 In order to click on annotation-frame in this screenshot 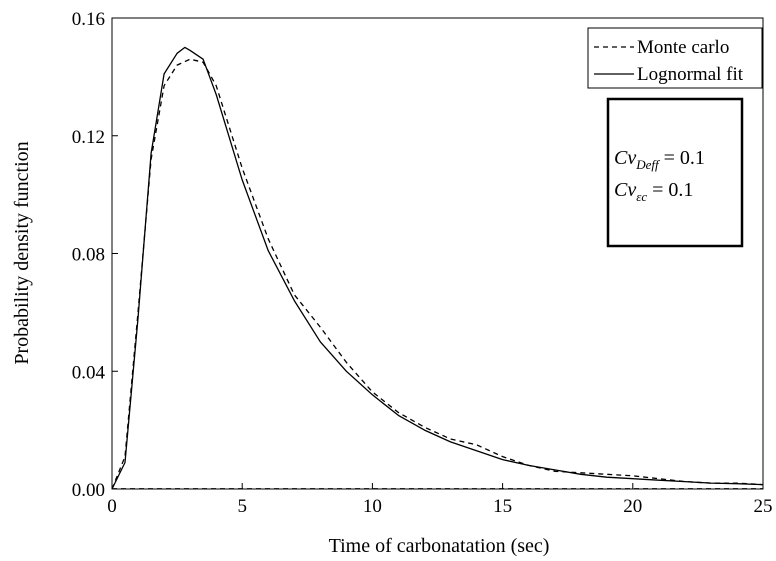, I will do `click(675, 172)`.